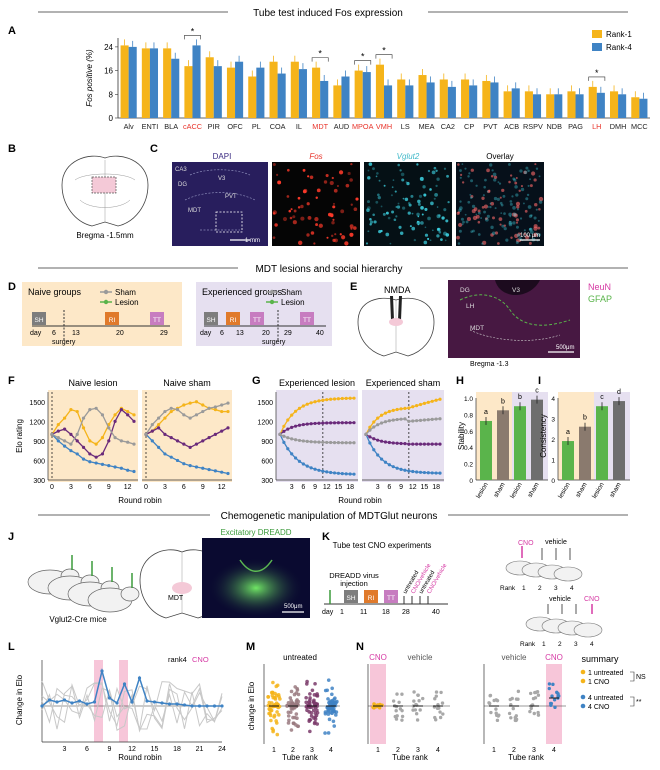  I want to click on cno-label: CNO, so click(592, 599).